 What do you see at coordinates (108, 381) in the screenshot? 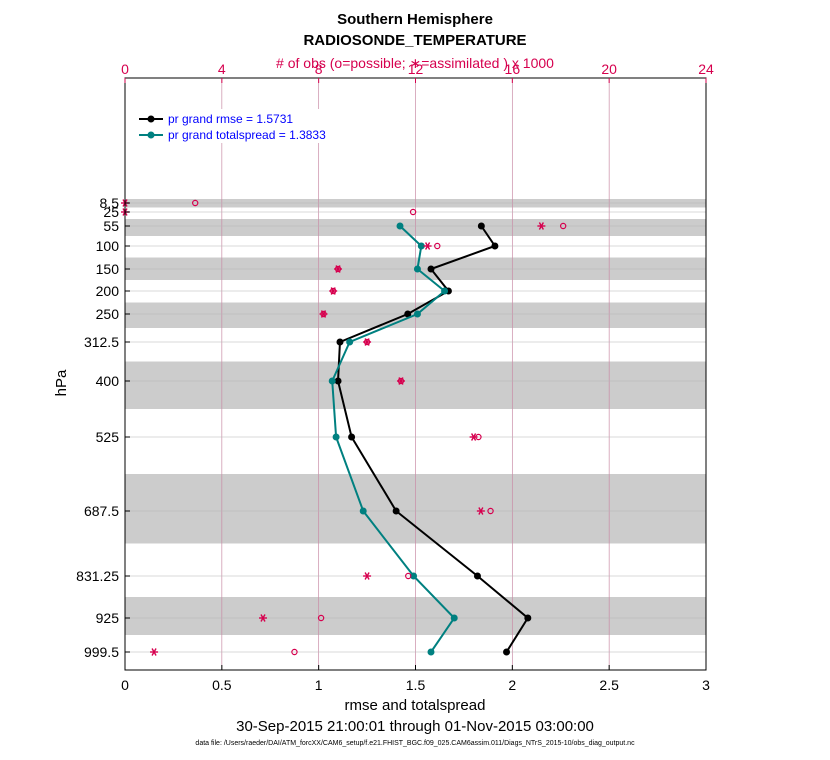
I see `y-tick-label: 400` at bounding box center [108, 381].